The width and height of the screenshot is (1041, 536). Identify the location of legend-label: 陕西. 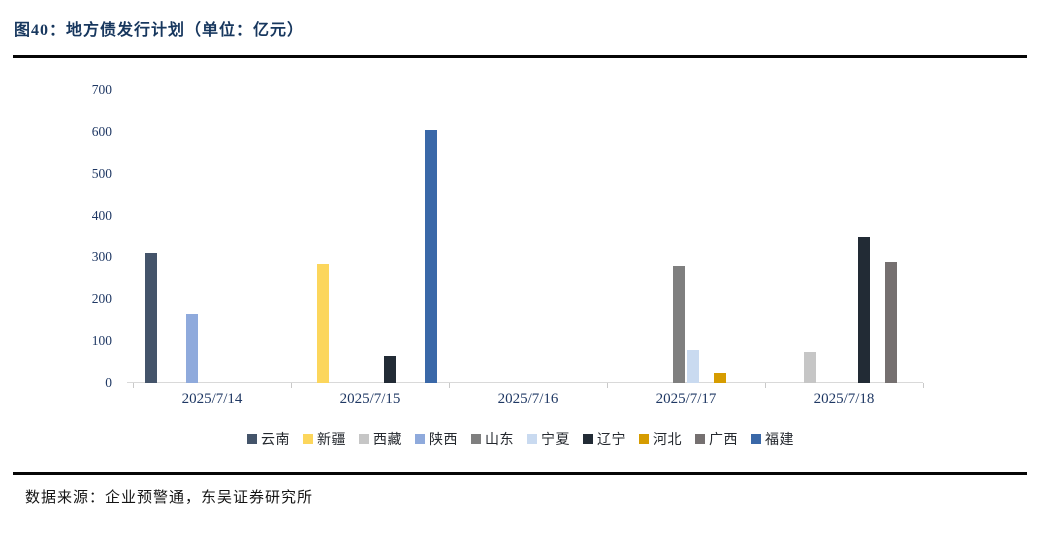
(443, 440).